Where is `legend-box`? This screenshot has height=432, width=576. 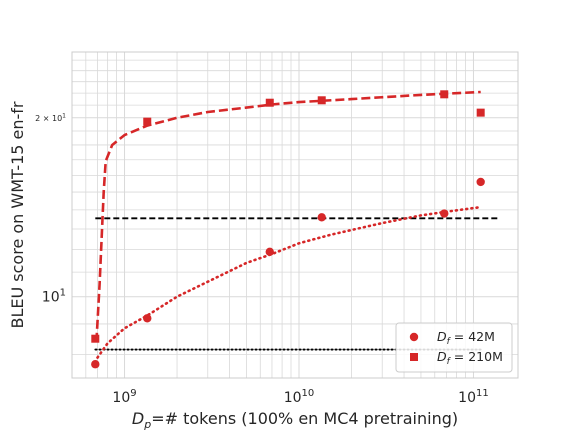 legend-box is located at coordinates (454, 347).